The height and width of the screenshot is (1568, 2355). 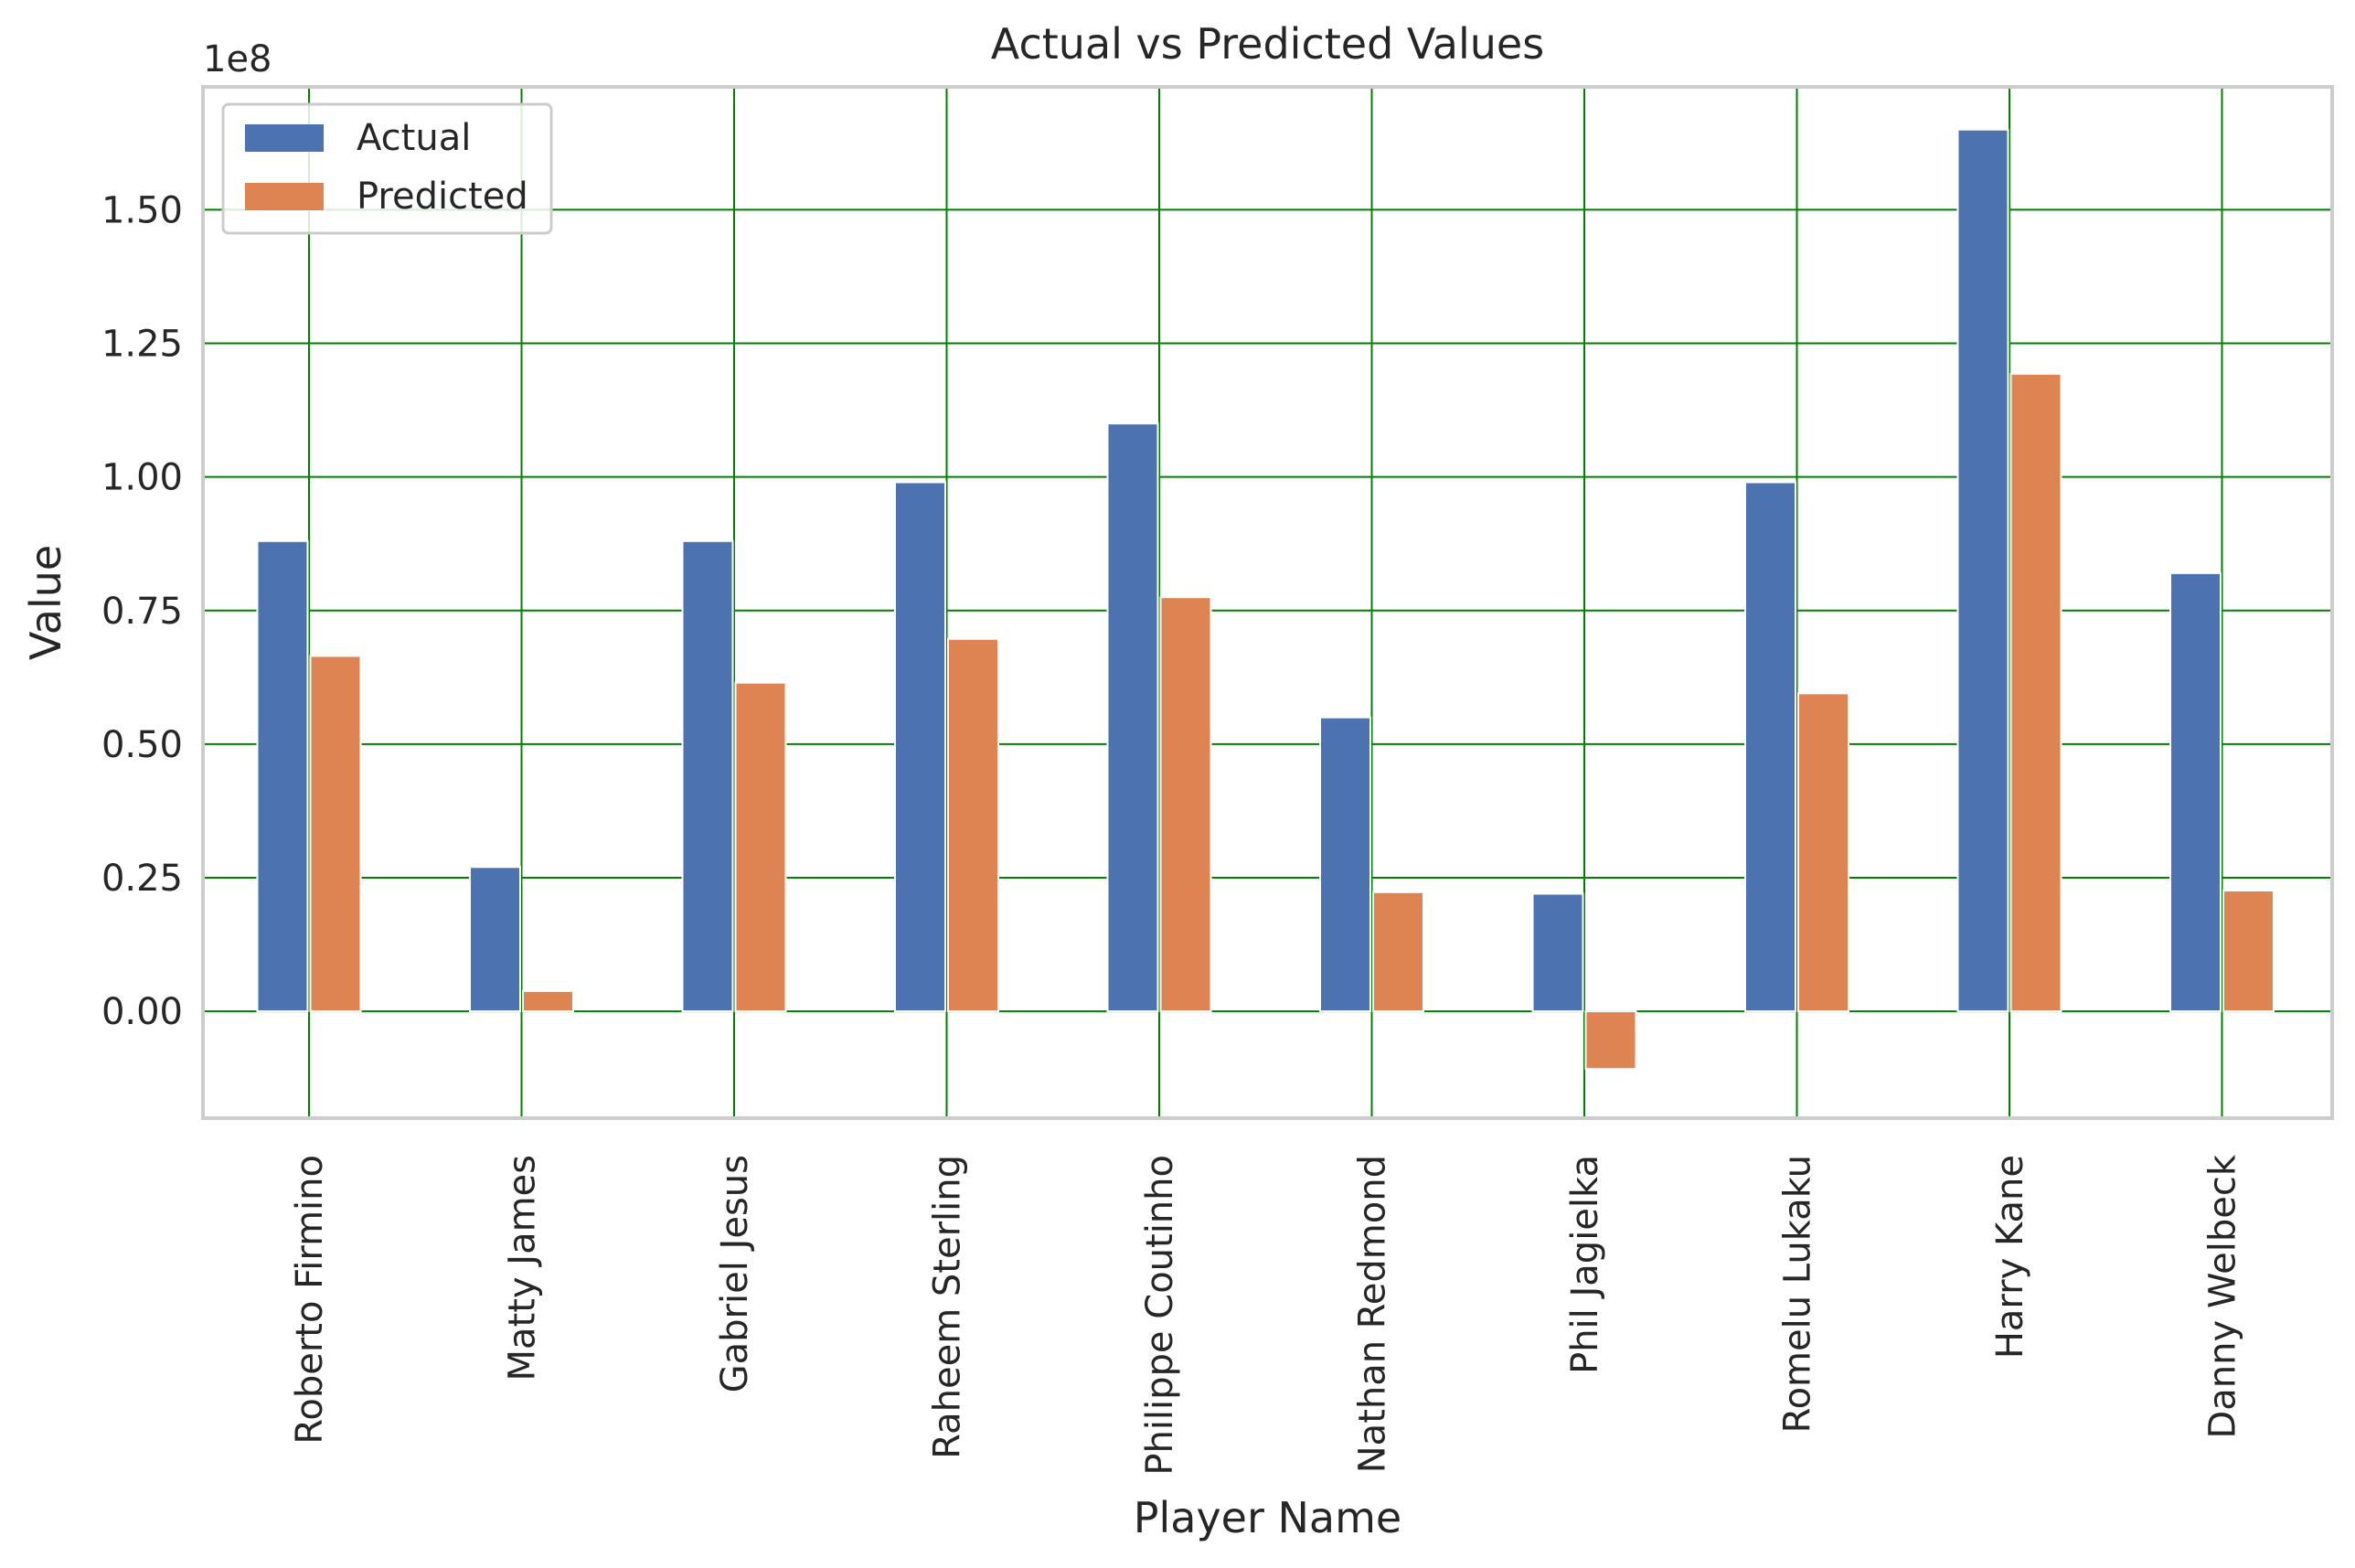 What do you see at coordinates (2223, 1296) in the screenshot?
I see `x-tick-label: Danny Welbeck` at bounding box center [2223, 1296].